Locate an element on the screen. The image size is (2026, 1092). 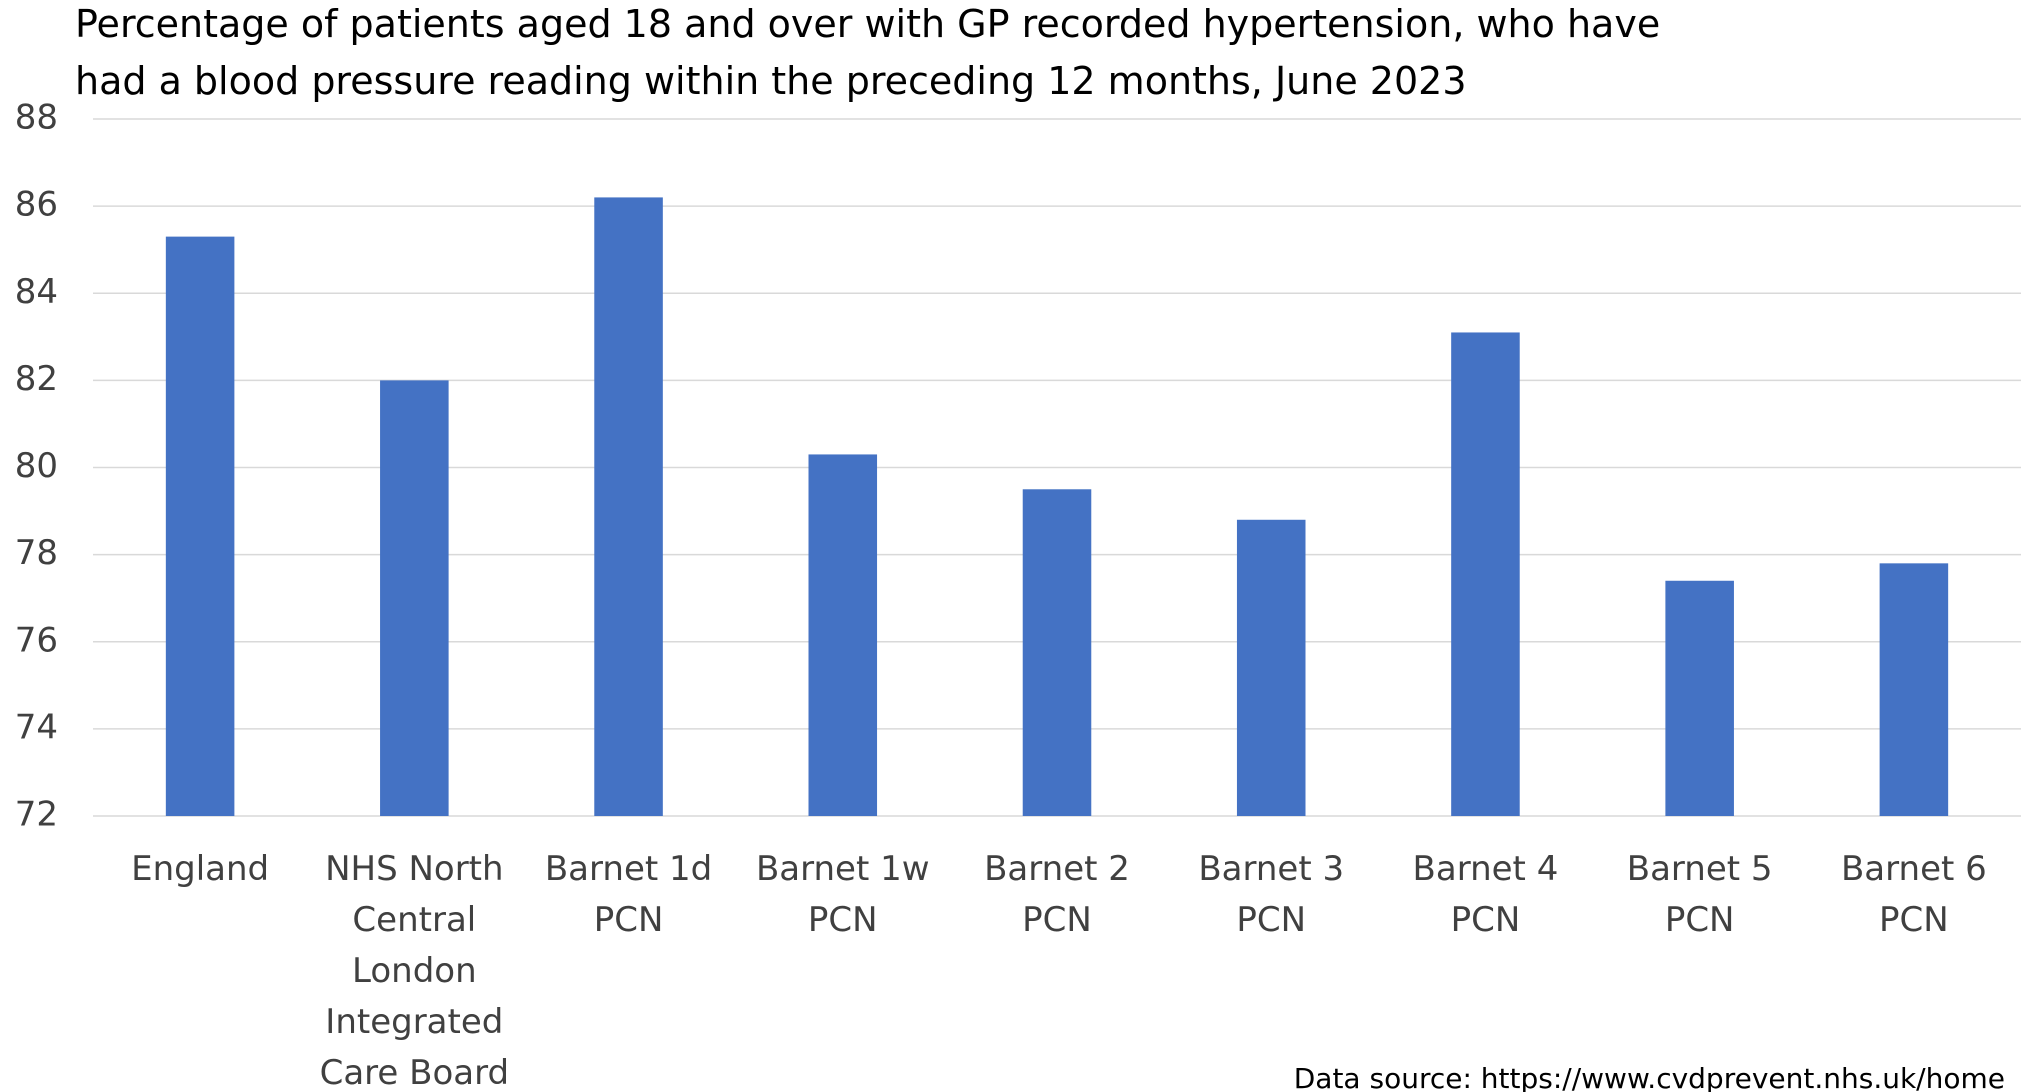
x-tick-label: Barnet 4 PCN is located at coordinates (1486, 894).